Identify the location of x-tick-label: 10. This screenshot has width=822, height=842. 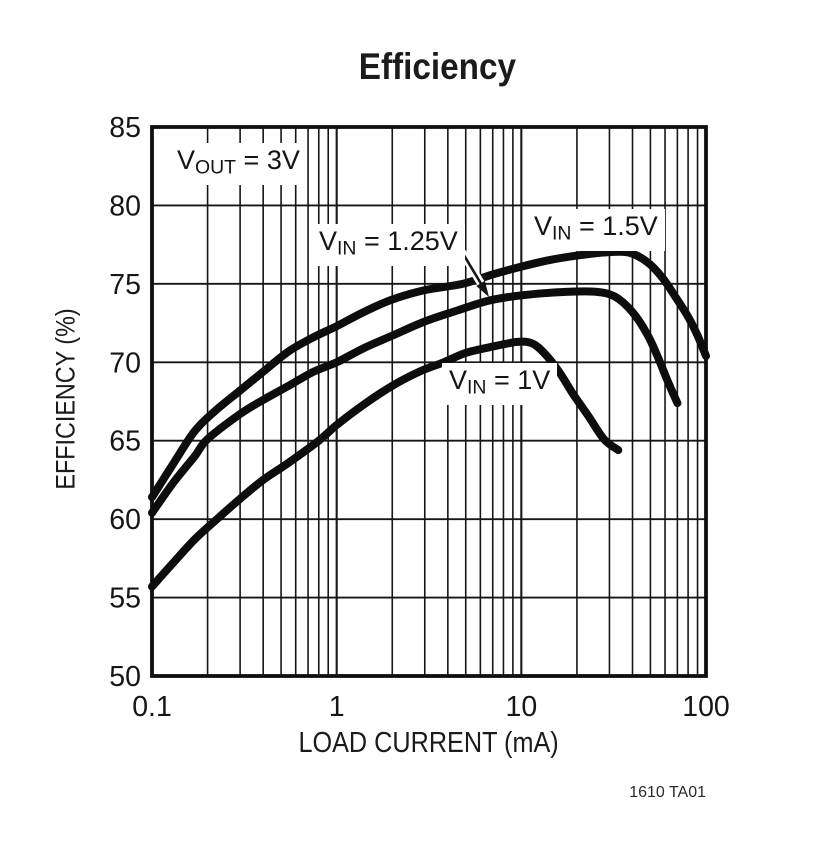
(521, 707).